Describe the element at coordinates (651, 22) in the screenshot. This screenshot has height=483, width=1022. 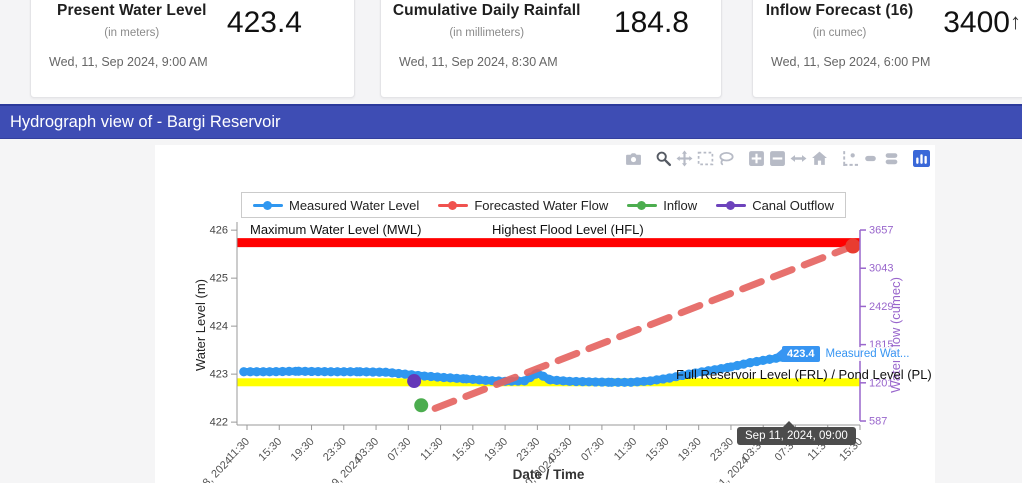
I see `card-value: 184.8` at that location.